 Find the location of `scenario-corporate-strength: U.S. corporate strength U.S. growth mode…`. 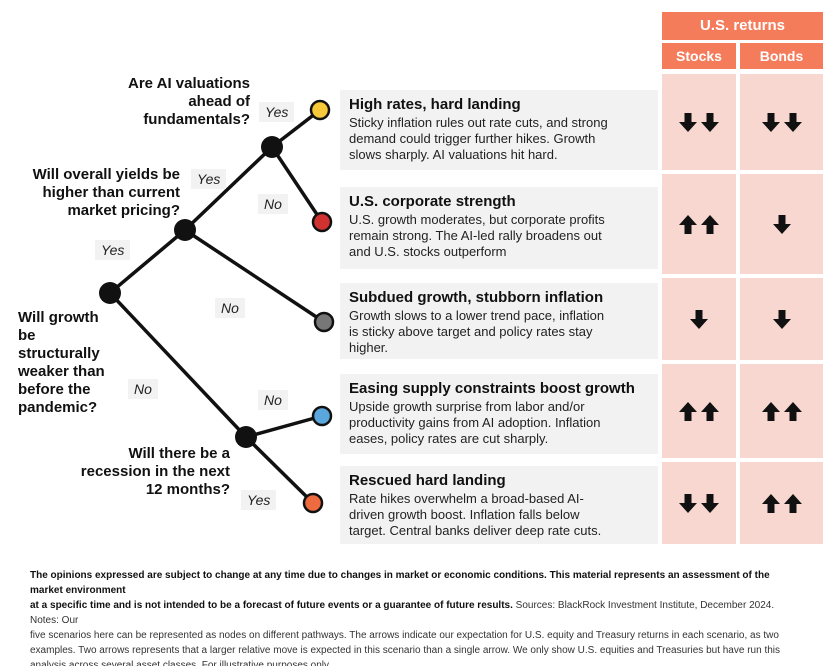

scenario-corporate-strength: U.S. corporate strength U.S. growth mode… is located at coordinates (499, 228).